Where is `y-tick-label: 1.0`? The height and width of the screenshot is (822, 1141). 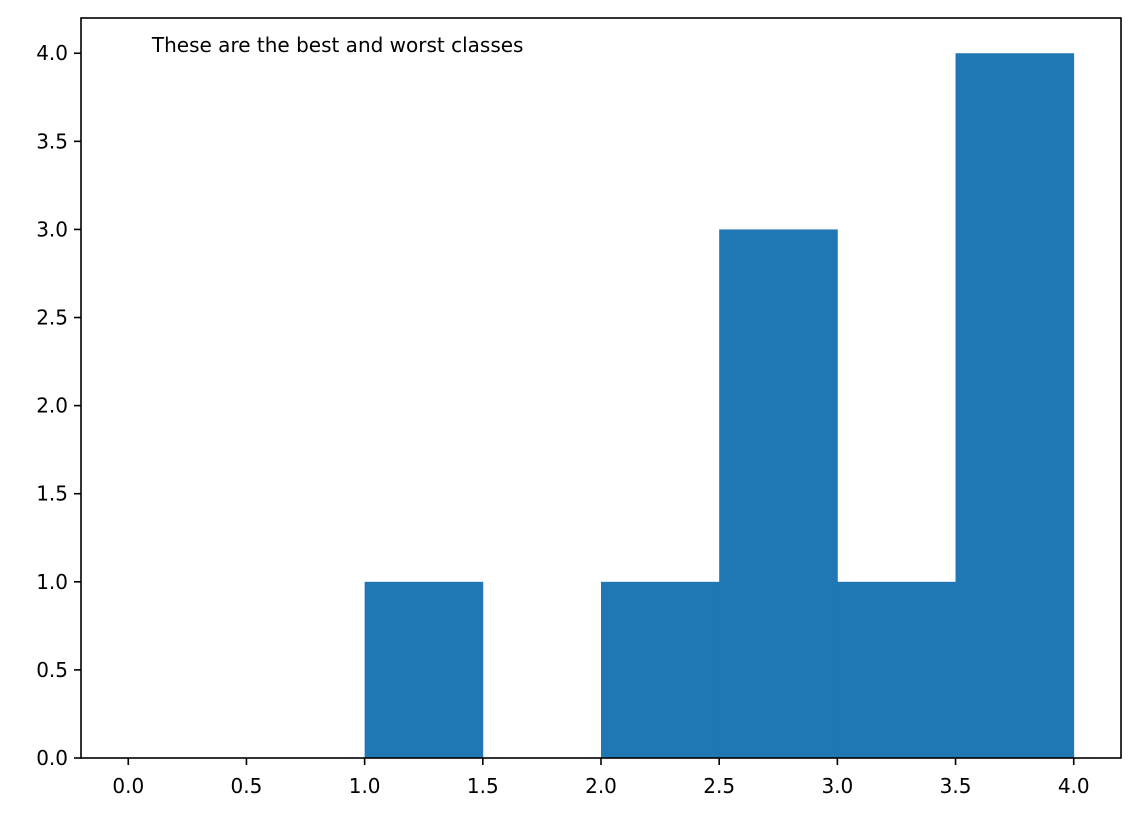
y-tick-label: 1.0 is located at coordinates (52, 582).